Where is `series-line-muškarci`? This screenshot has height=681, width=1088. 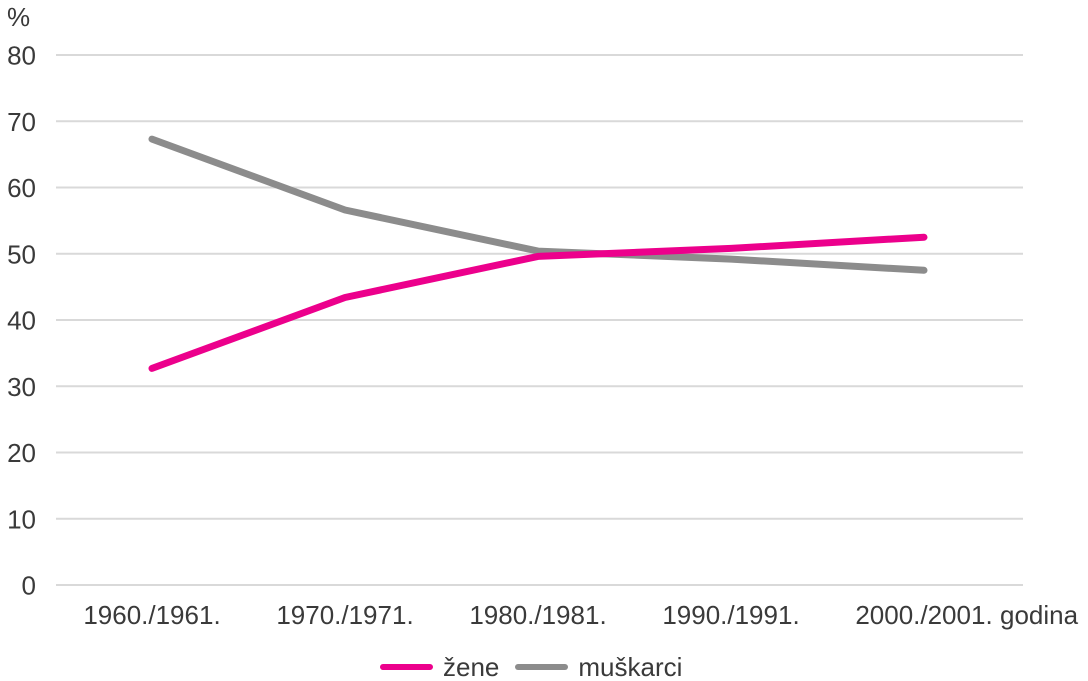
series-line-muškarci is located at coordinates (538, 204).